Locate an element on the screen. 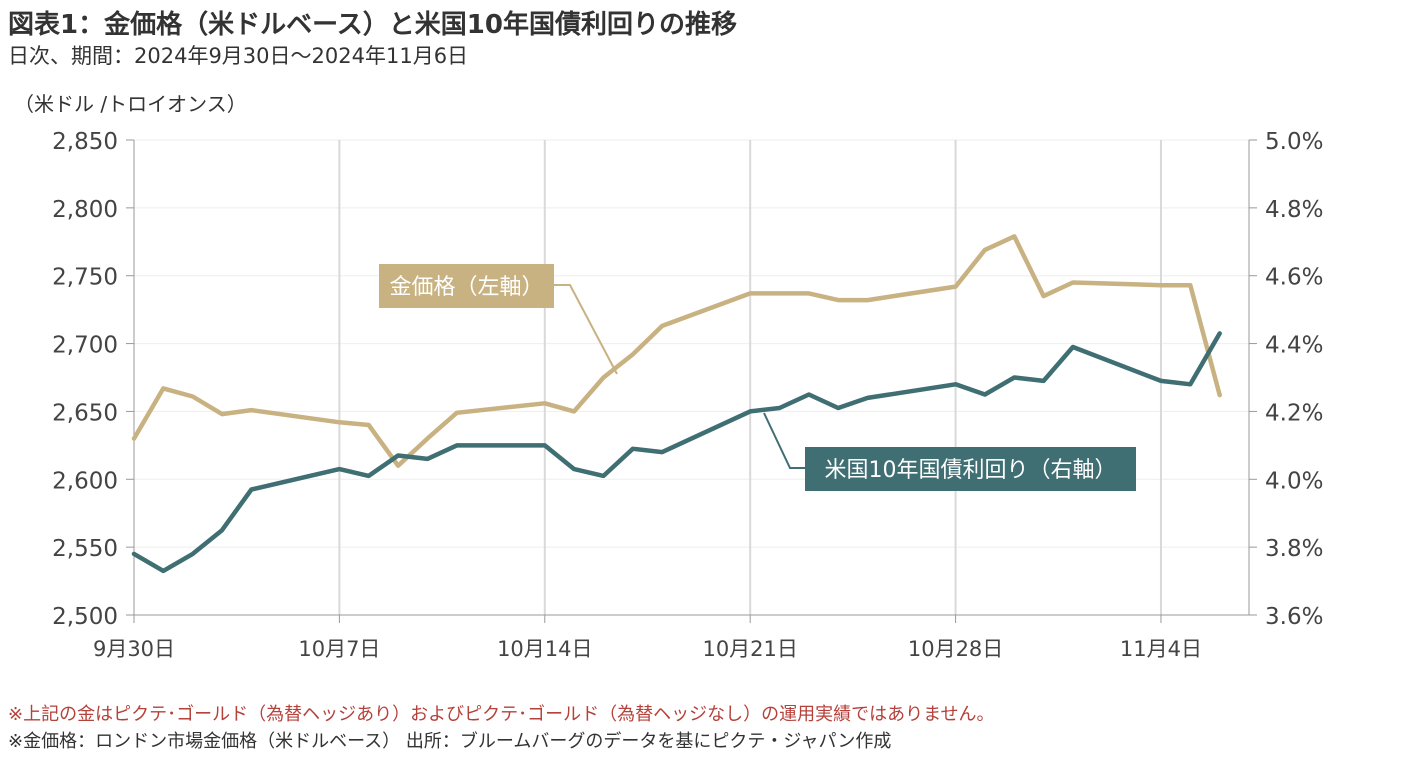 This screenshot has width=1425, height=762. treasury-leader-line is located at coordinates (784, 440).